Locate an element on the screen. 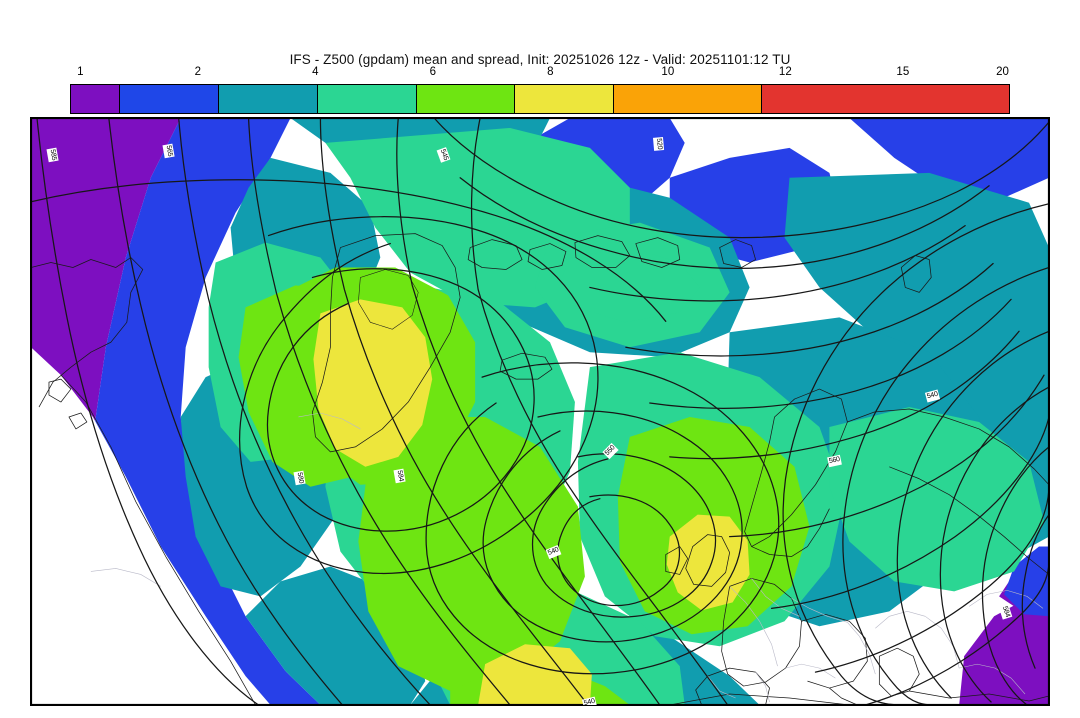  colorbar-tick-6: 6 is located at coordinates (433, 72).